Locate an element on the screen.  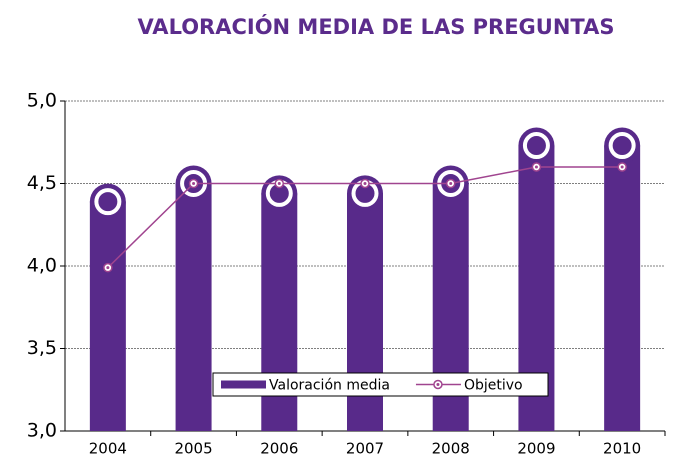
y-tick-label: 3,0 is located at coordinates (42, 431).